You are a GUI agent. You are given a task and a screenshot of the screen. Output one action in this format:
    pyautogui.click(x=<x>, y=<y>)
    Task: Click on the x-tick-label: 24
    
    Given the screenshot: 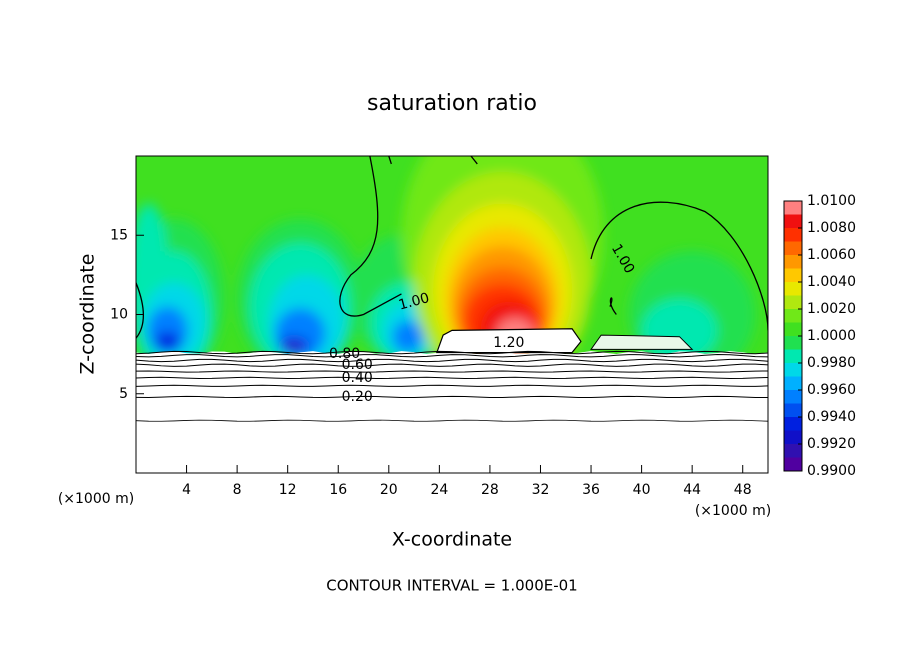 What is the action you would take?
    pyautogui.click(x=439, y=490)
    